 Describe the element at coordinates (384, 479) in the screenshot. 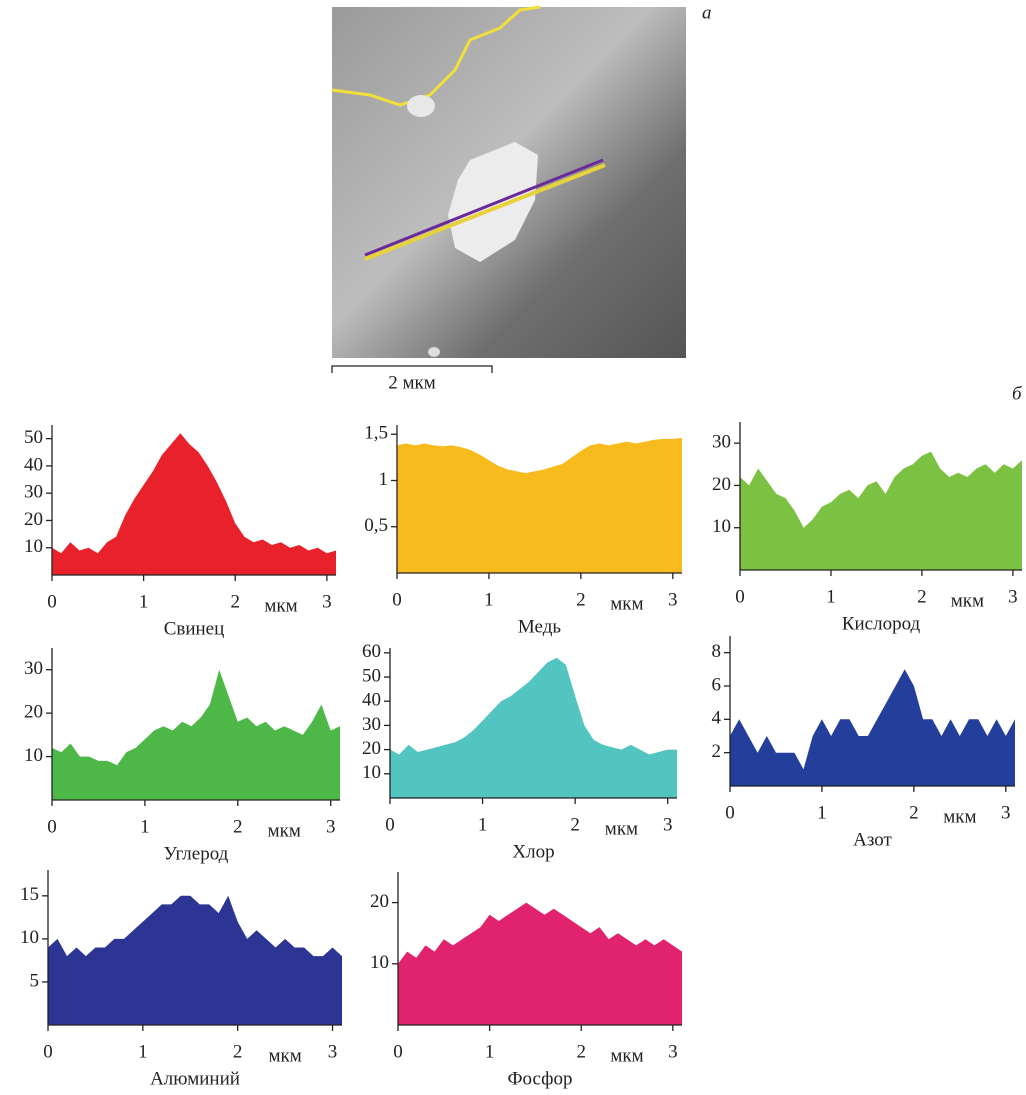

I see `y-tick-label: 1` at that location.